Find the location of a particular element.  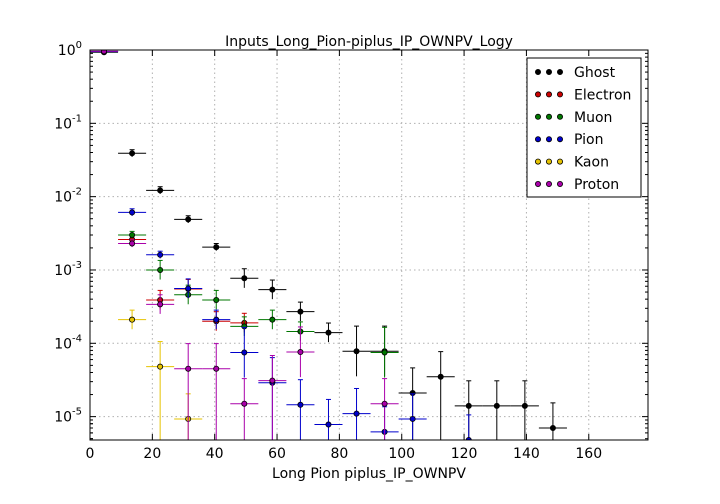

legend-item-muon: Muon is located at coordinates (573, 118).